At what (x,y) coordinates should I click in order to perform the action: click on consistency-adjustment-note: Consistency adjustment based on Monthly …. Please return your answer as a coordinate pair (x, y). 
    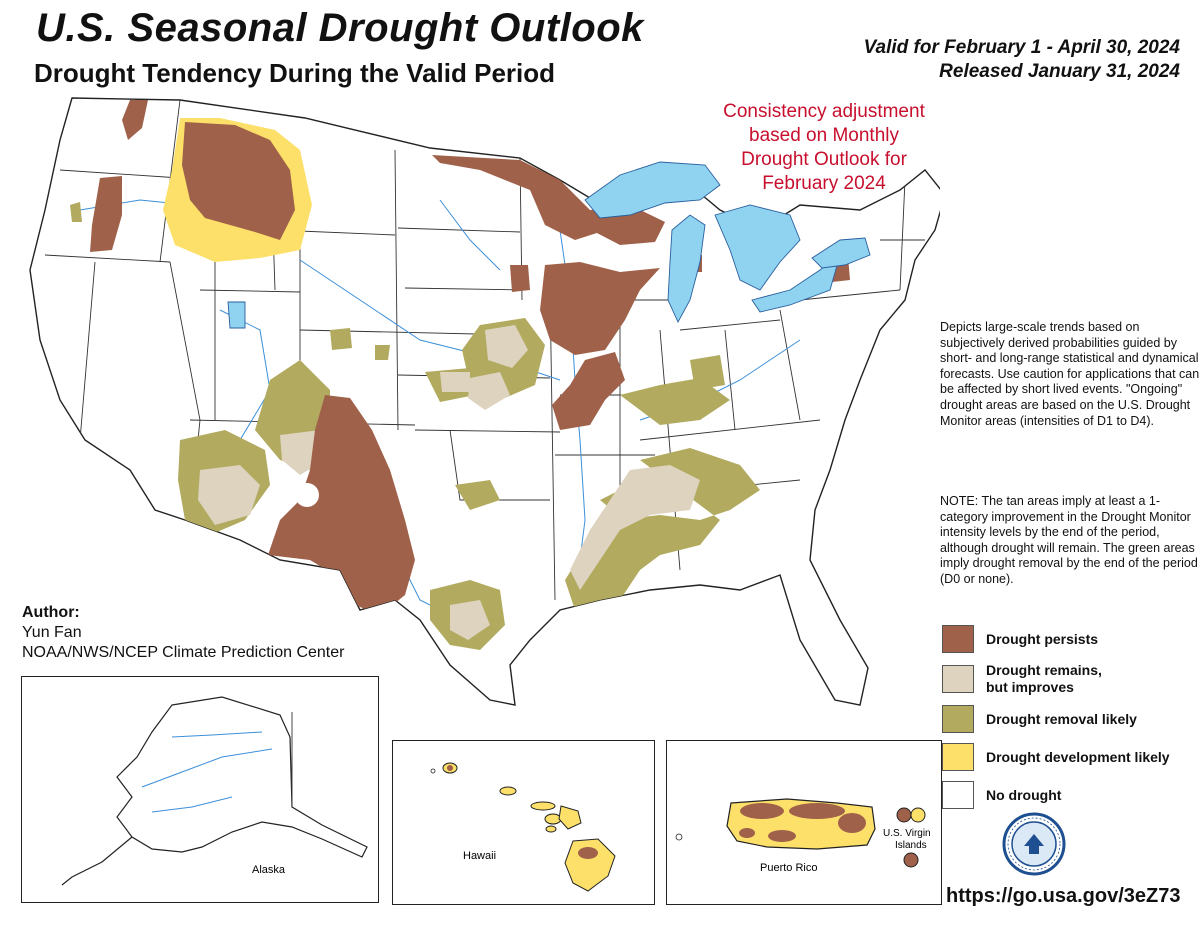
    Looking at the image, I should click on (824, 148).